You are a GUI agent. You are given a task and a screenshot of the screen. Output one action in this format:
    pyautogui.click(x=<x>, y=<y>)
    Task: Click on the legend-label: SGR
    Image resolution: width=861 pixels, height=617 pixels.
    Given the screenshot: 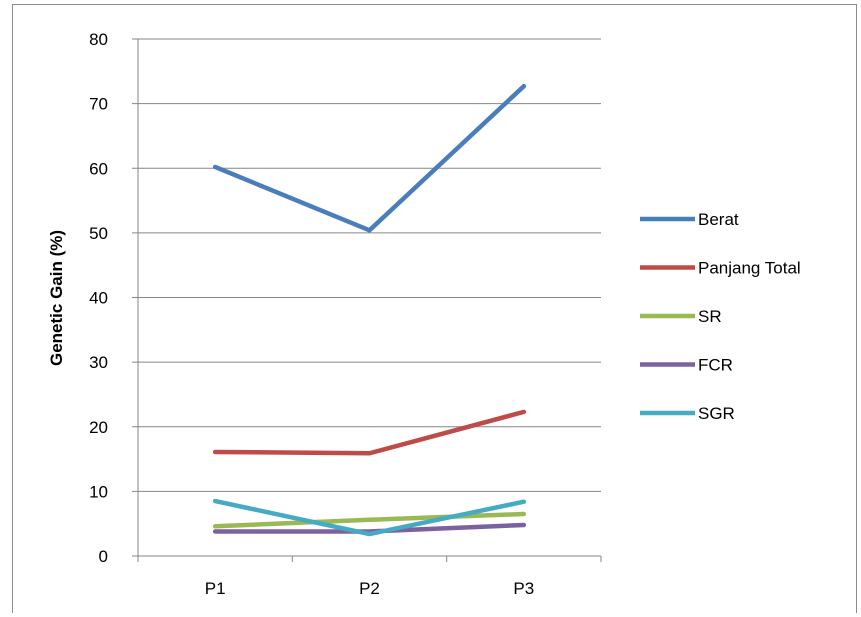 What is the action you would take?
    pyautogui.click(x=716, y=413)
    